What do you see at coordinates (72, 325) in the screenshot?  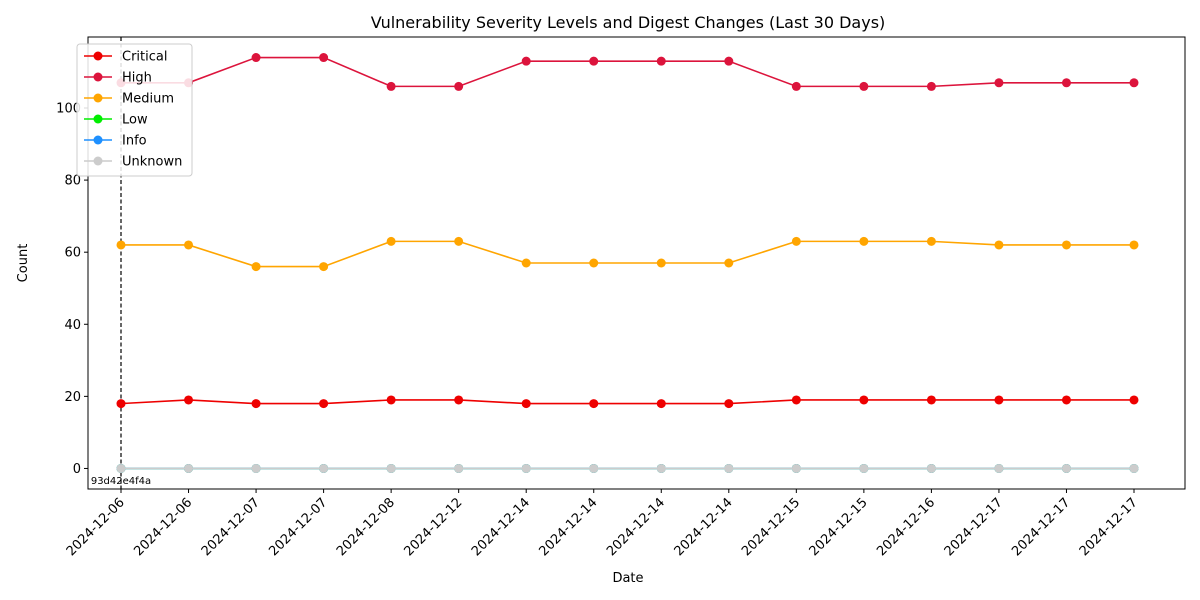 I see `y-tick-label: 40` at bounding box center [72, 325].